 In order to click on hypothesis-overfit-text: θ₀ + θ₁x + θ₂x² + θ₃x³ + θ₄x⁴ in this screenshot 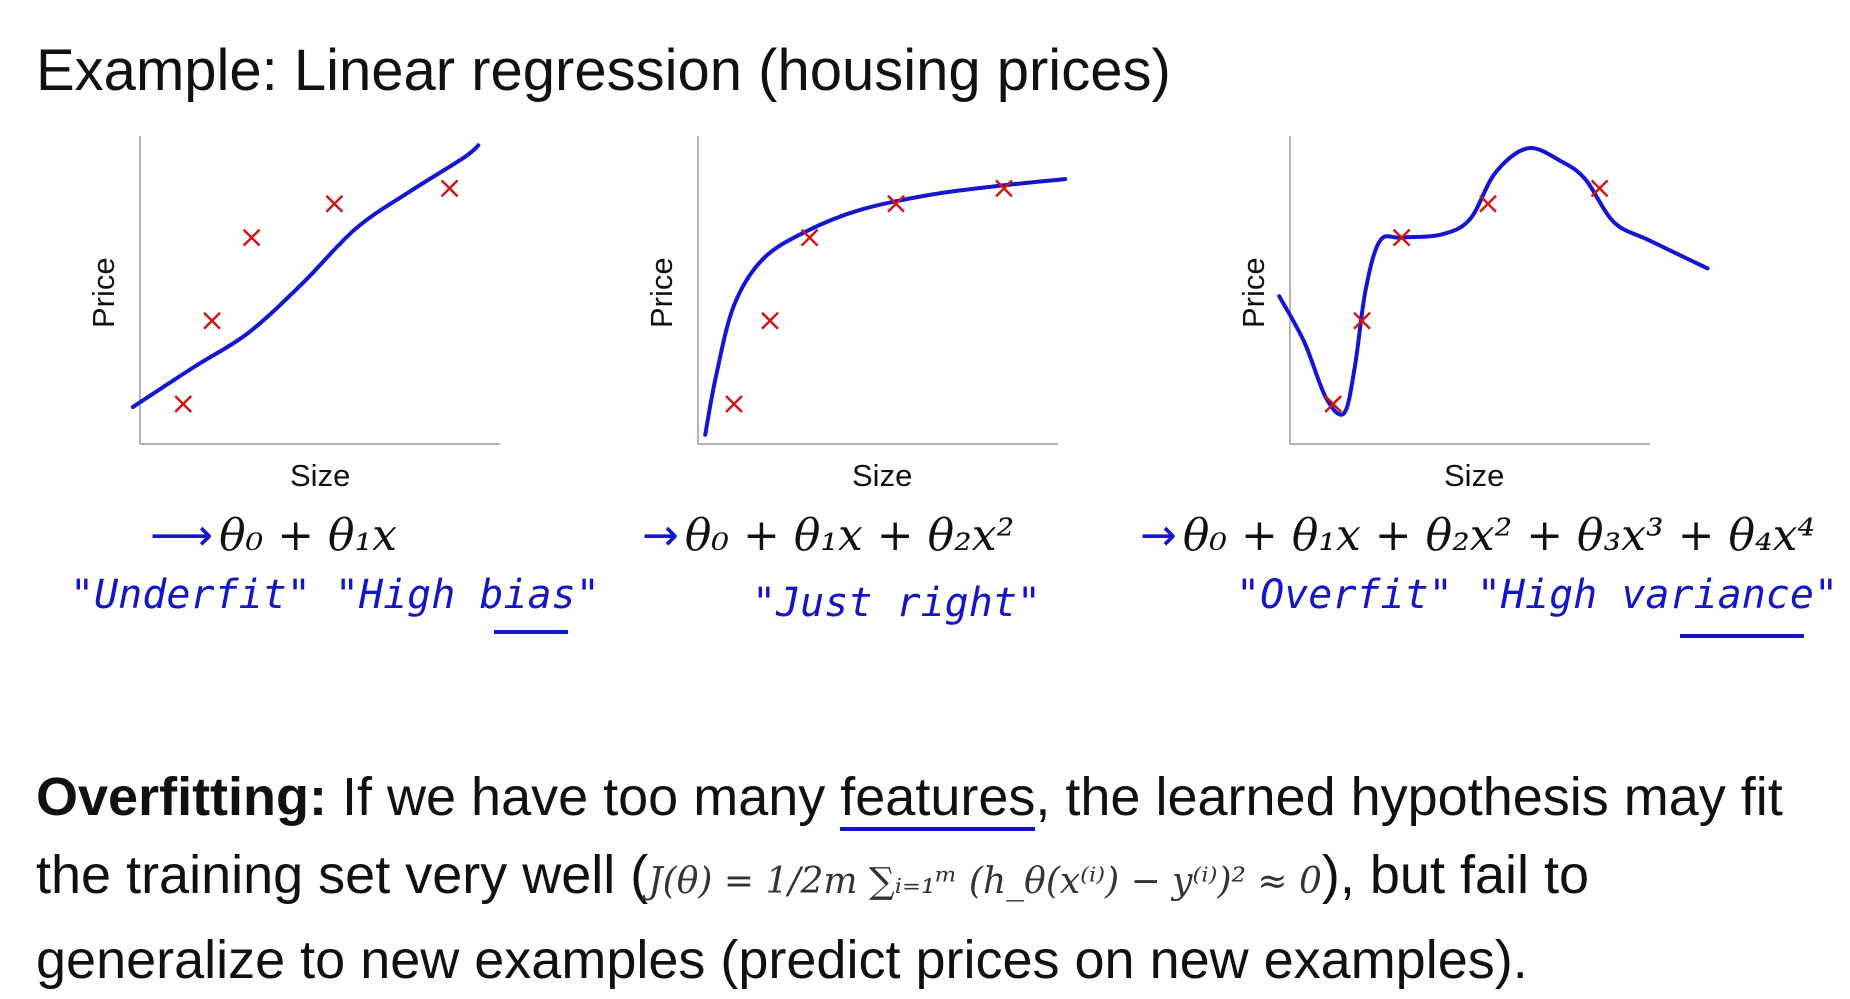, I will do `click(1499, 535)`.